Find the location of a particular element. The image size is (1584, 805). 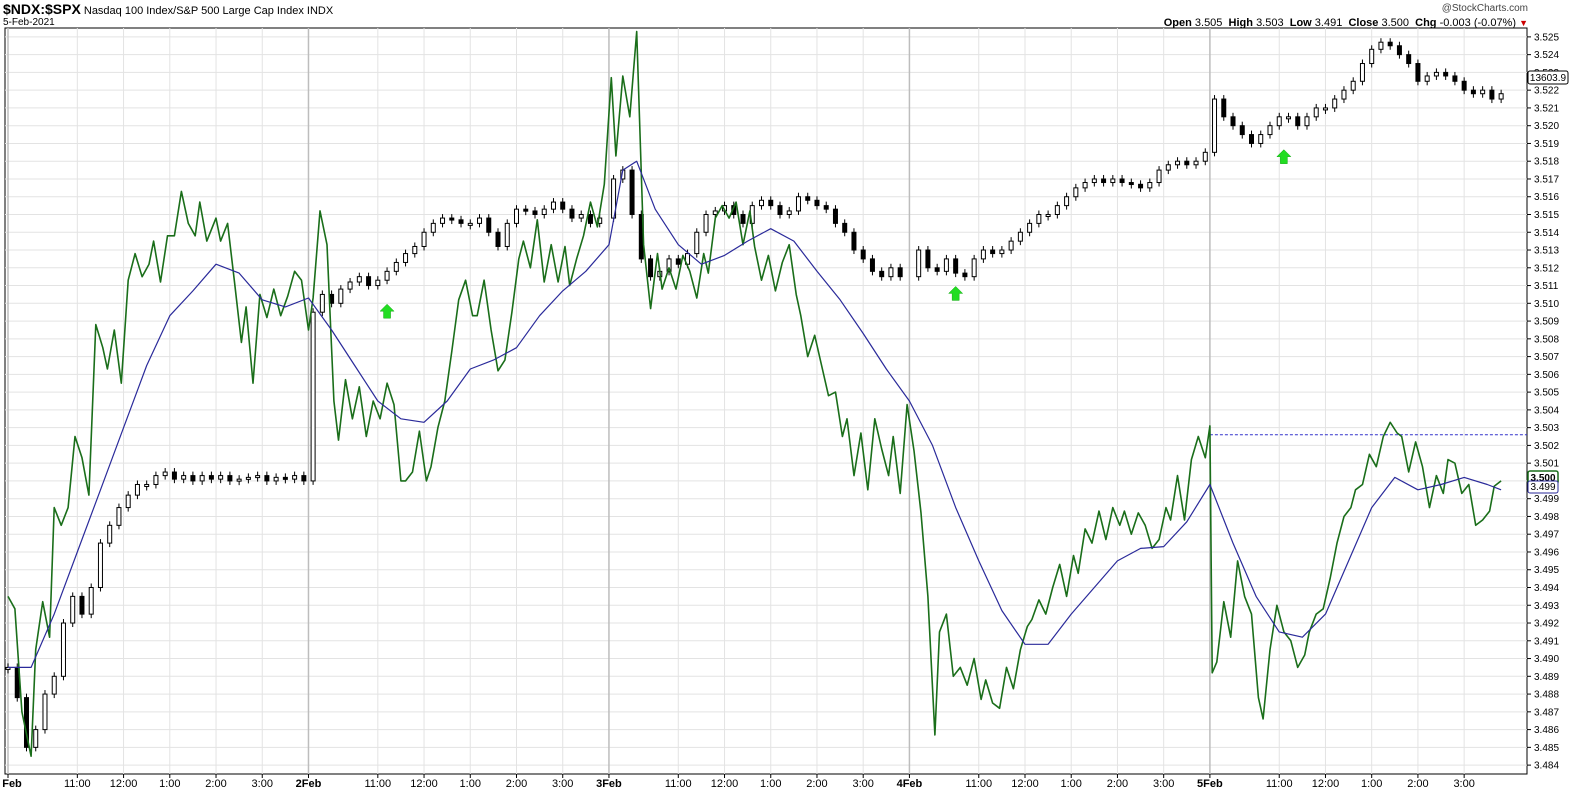

chg-value: -0.003 (-0.07%) is located at coordinates (1478, 23).